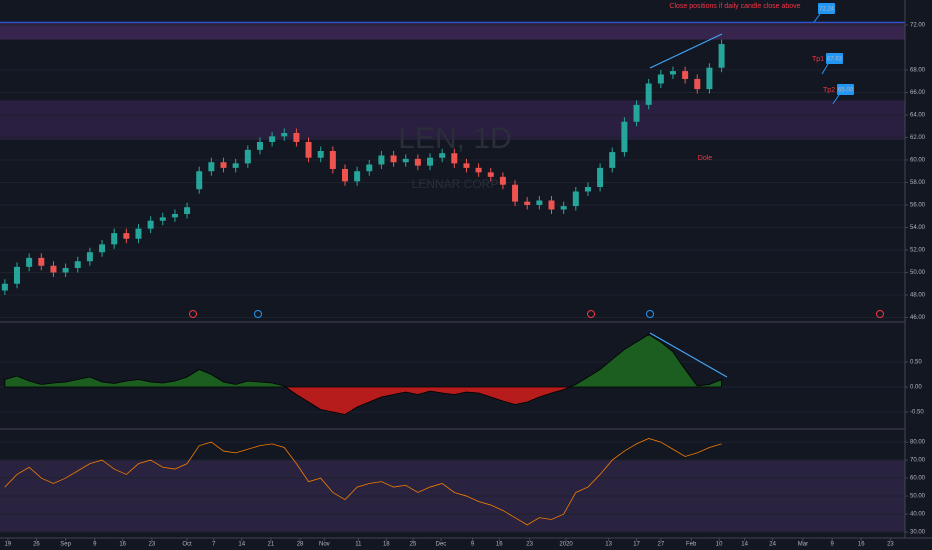  I want to click on x-tick-label: 28, so click(300, 545).